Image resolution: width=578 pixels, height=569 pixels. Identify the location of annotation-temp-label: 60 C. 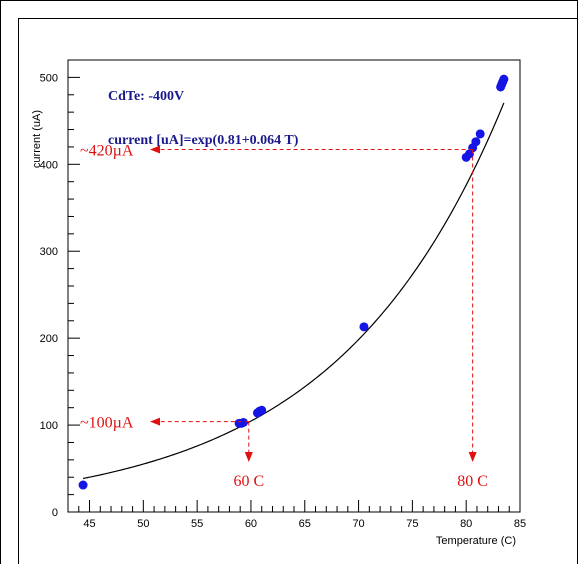
(248, 481).